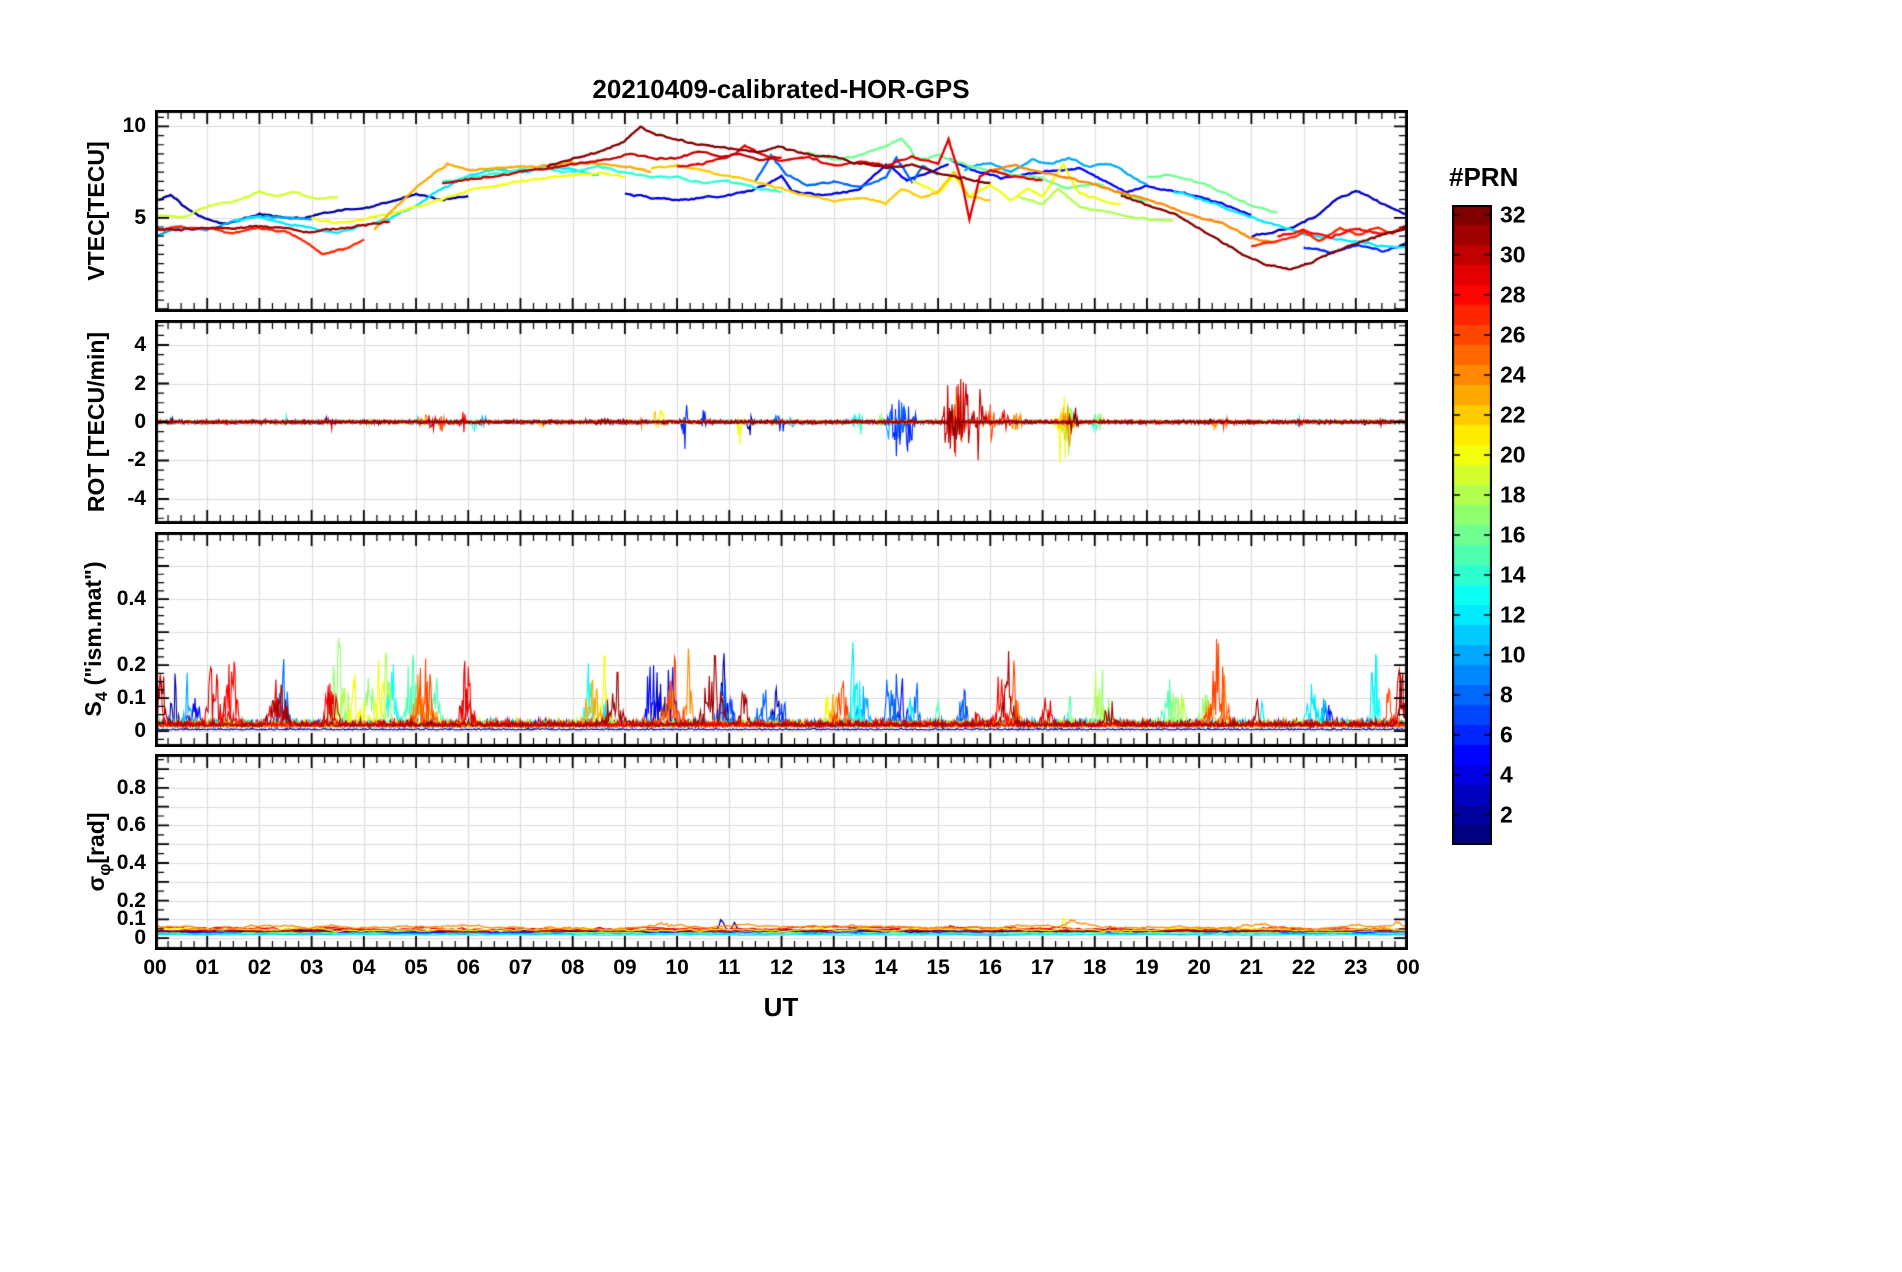 The image size is (1902, 1272). I want to click on y-tick-label: 0.6, so click(131, 825).